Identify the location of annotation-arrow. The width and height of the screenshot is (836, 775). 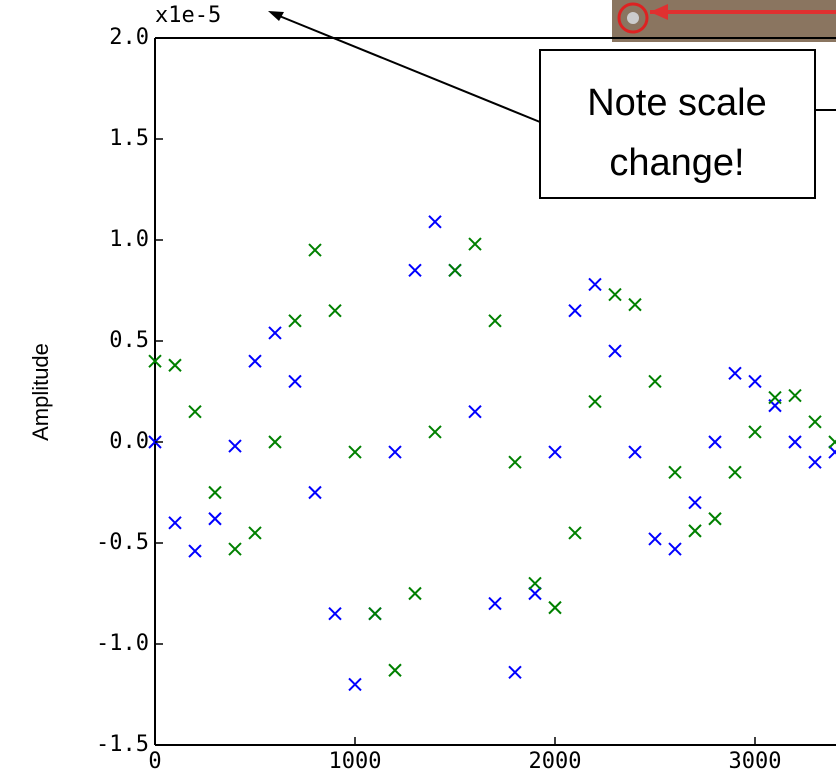
(406, 67).